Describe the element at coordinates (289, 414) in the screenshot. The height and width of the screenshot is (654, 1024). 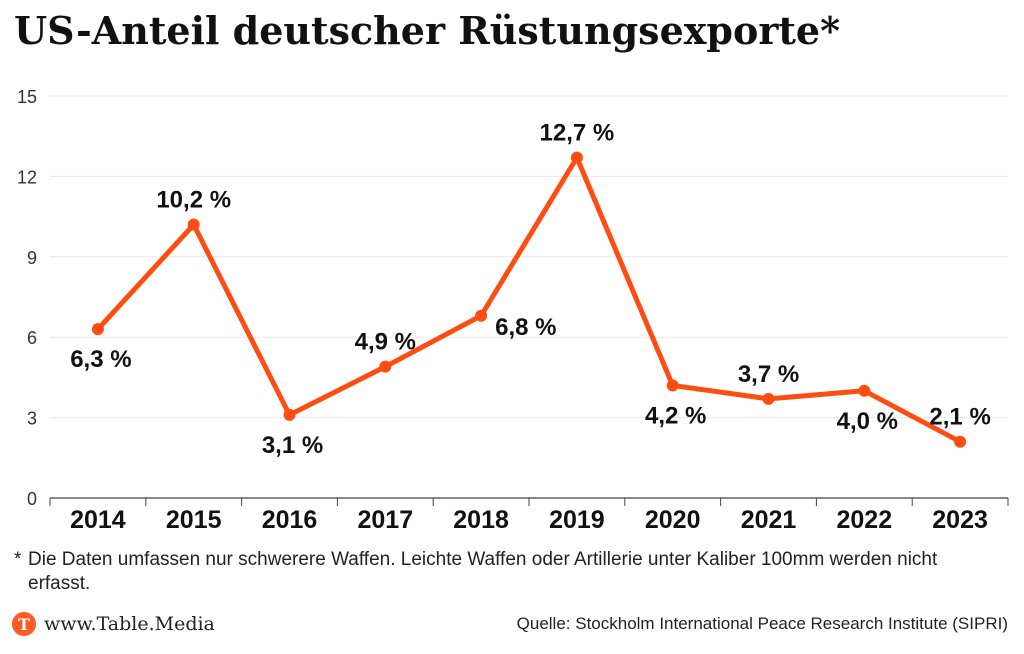
I see `data-point-2016` at that location.